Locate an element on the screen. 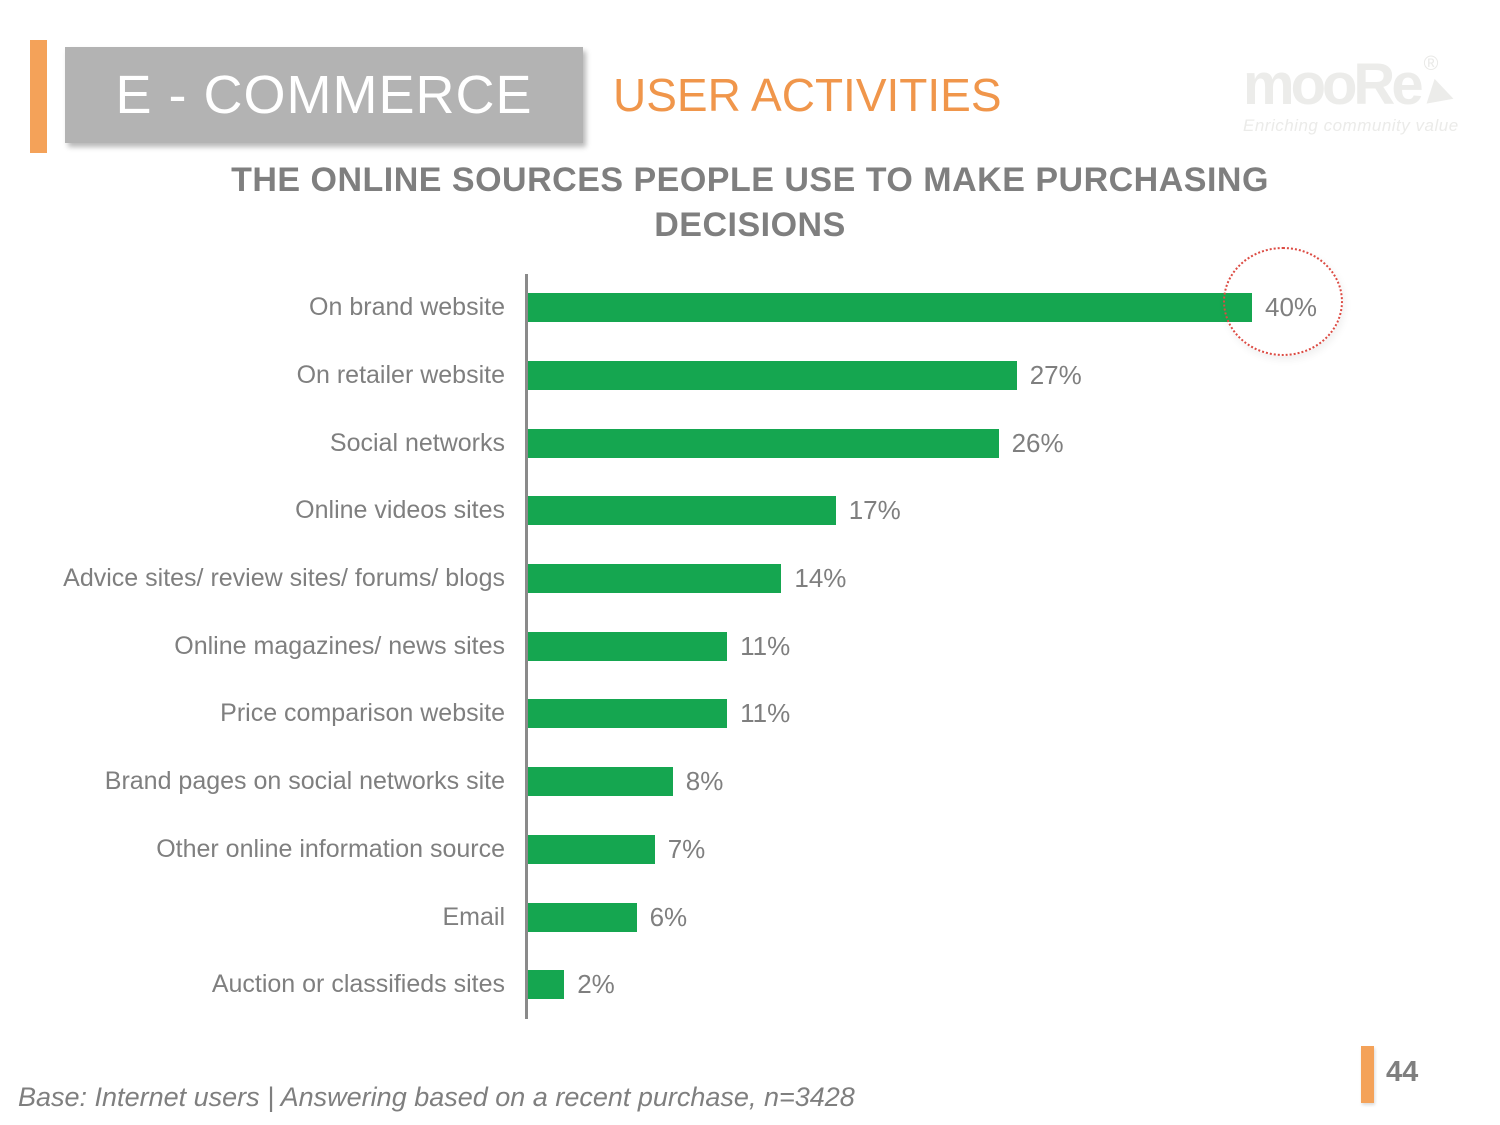 The image size is (1500, 1125). category-label: Auction or classifieds sites is located at coordinates (358, 984).